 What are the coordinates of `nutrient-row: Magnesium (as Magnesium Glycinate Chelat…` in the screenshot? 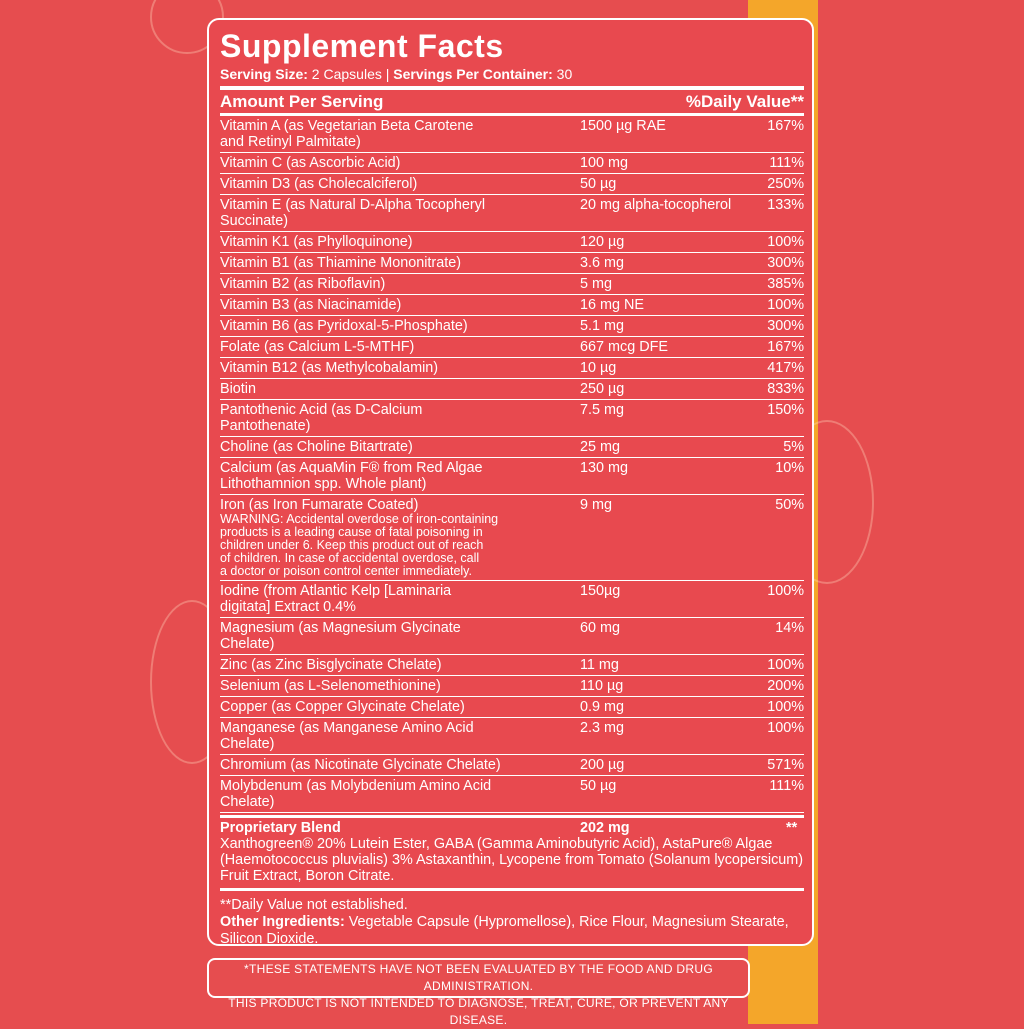 It's located at (512, 636).